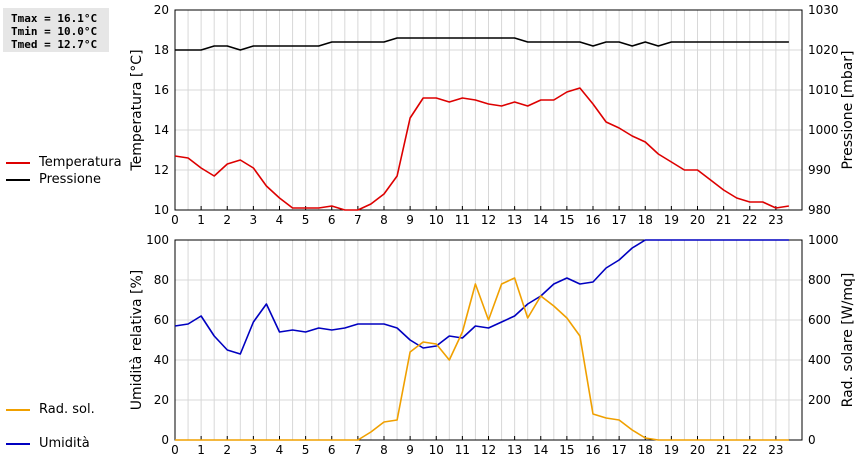  Describe the element at coordinates (306, 450) in the screenshot. I see `bottom-x-tick-label: 5` at that location.